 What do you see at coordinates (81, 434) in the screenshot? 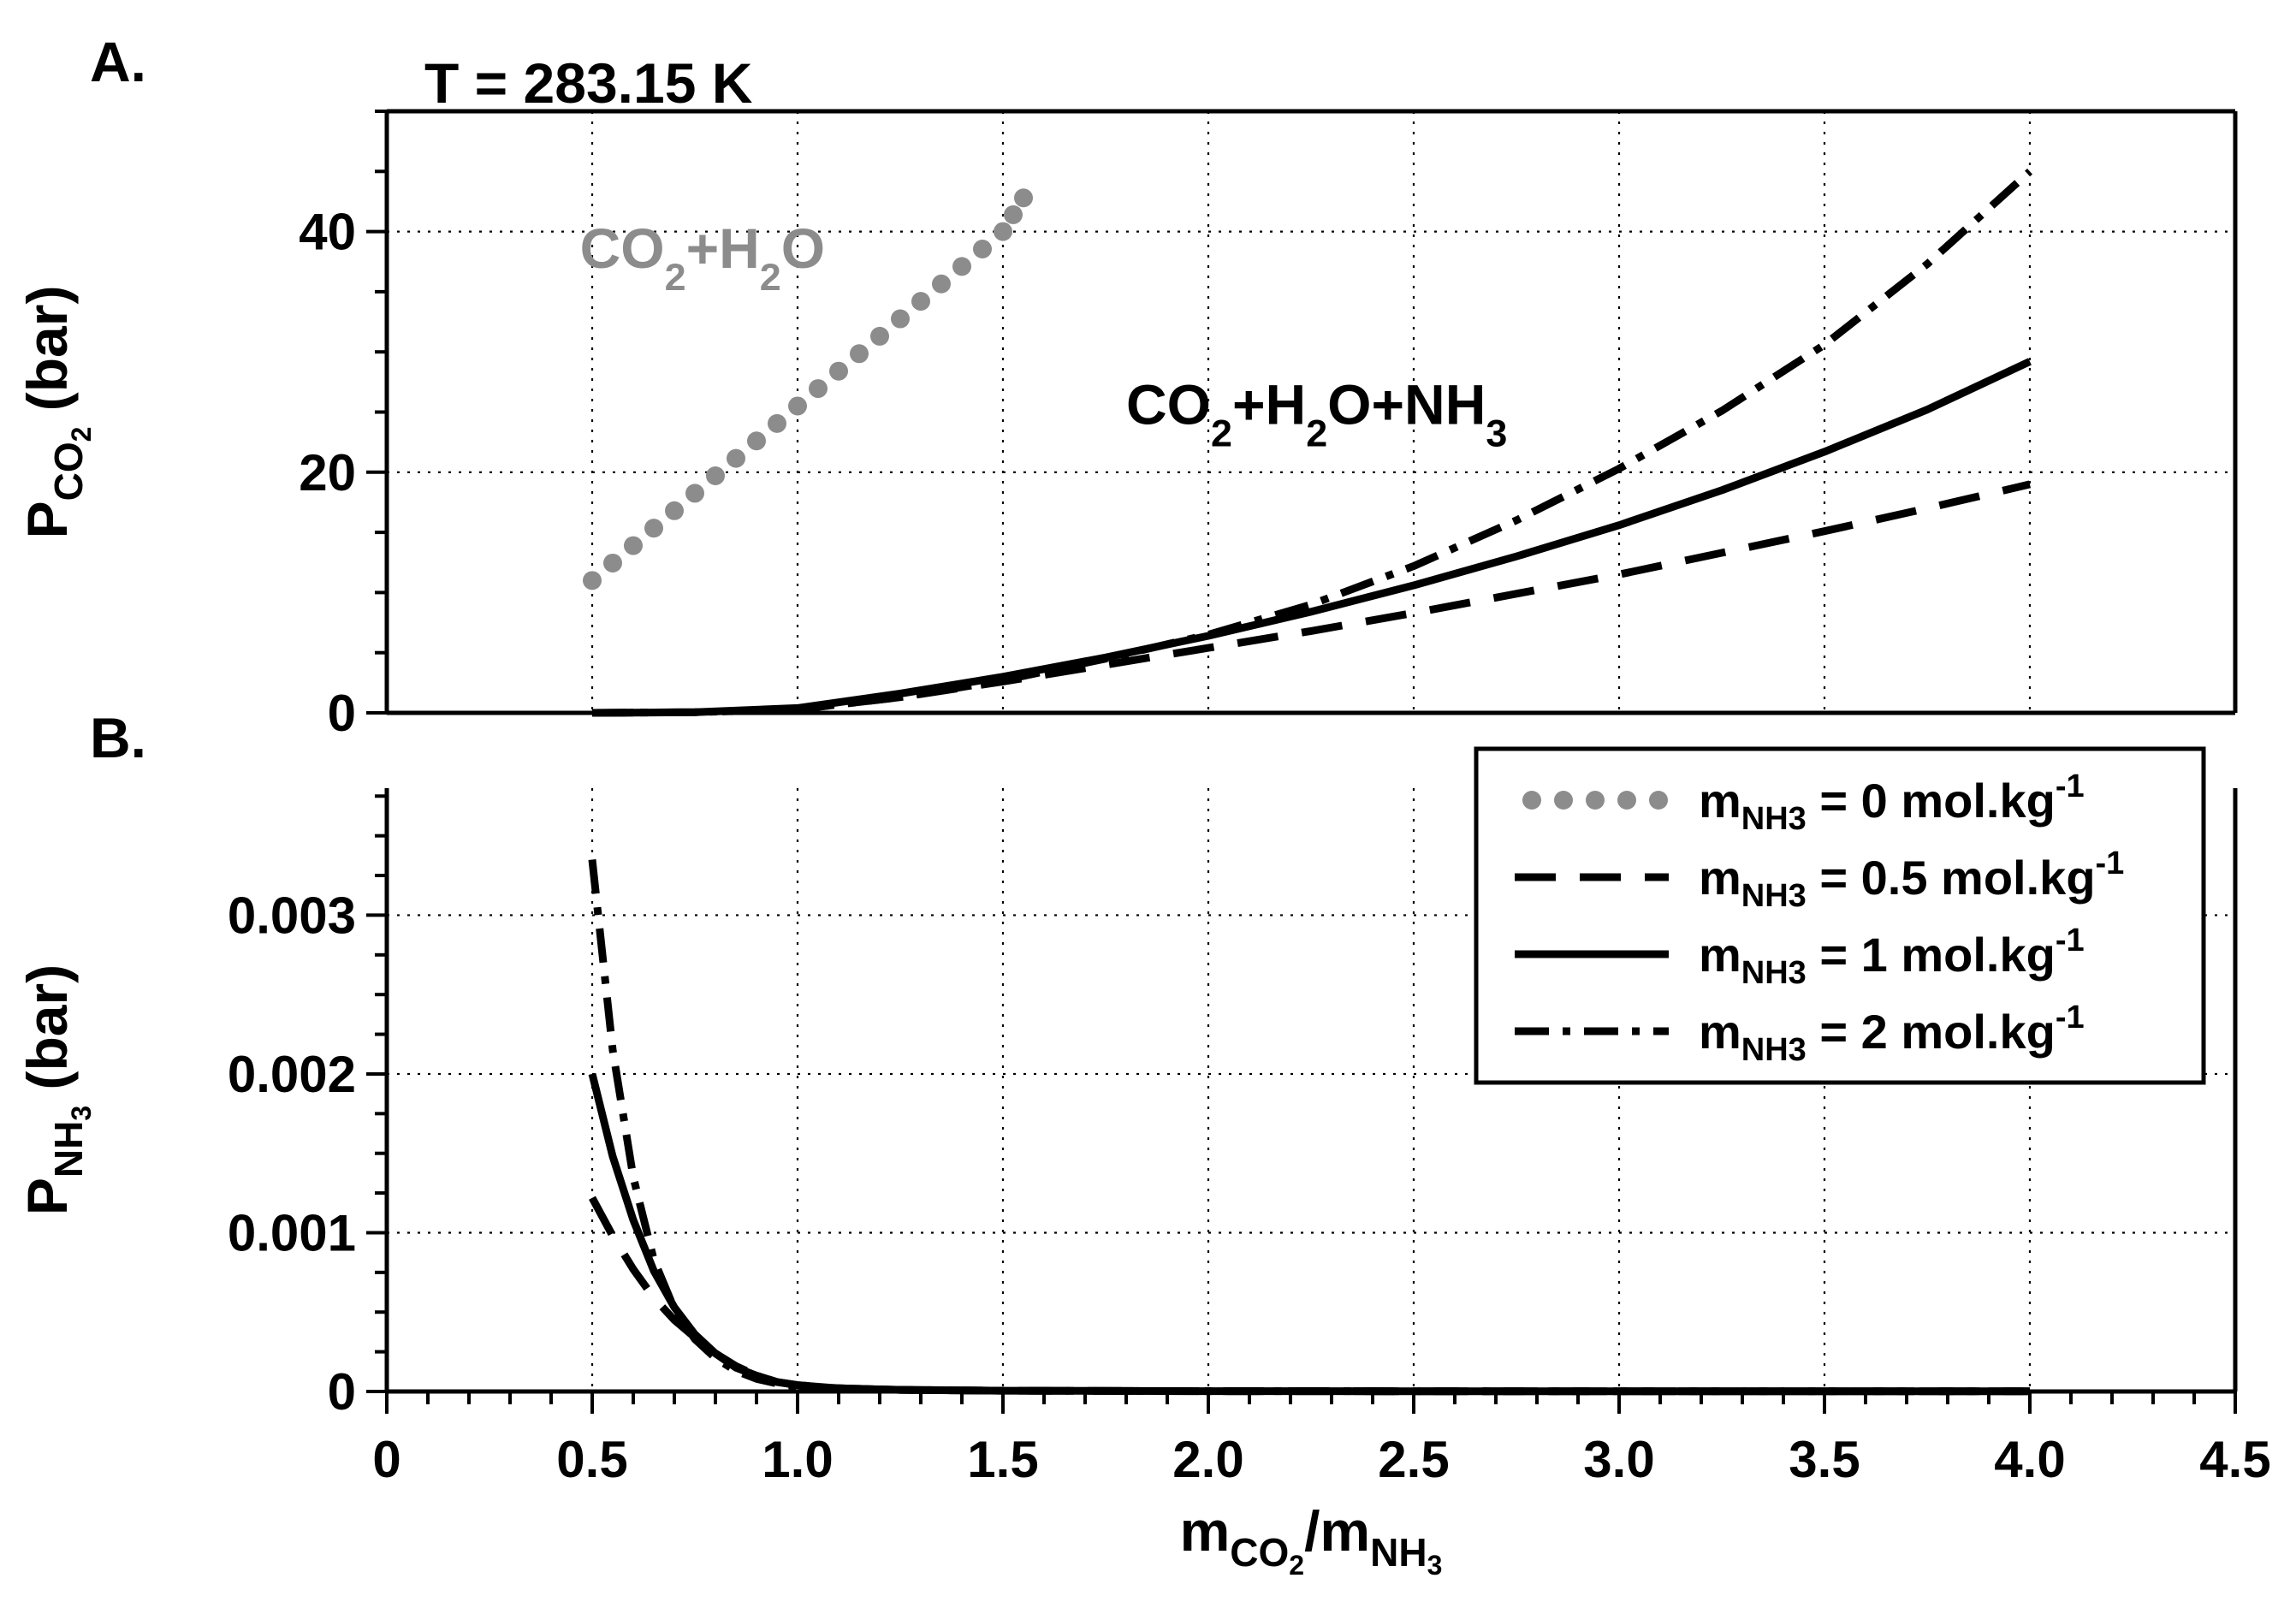
I see `panel-0-ylabel-part-2: 2` at bounding box center [81, 434].